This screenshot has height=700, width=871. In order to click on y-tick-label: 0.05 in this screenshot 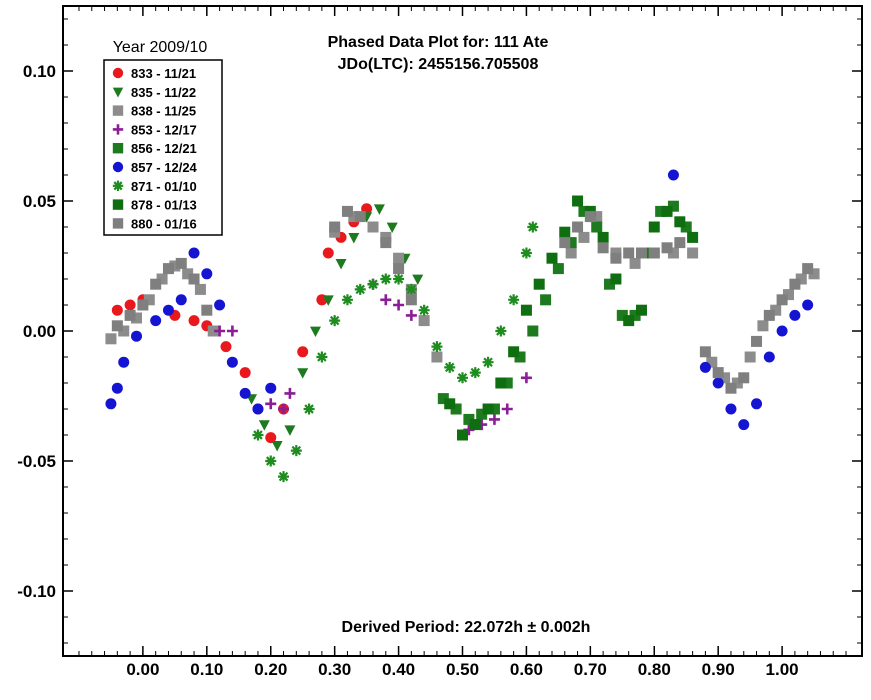, I will do `click(39, 201)`.